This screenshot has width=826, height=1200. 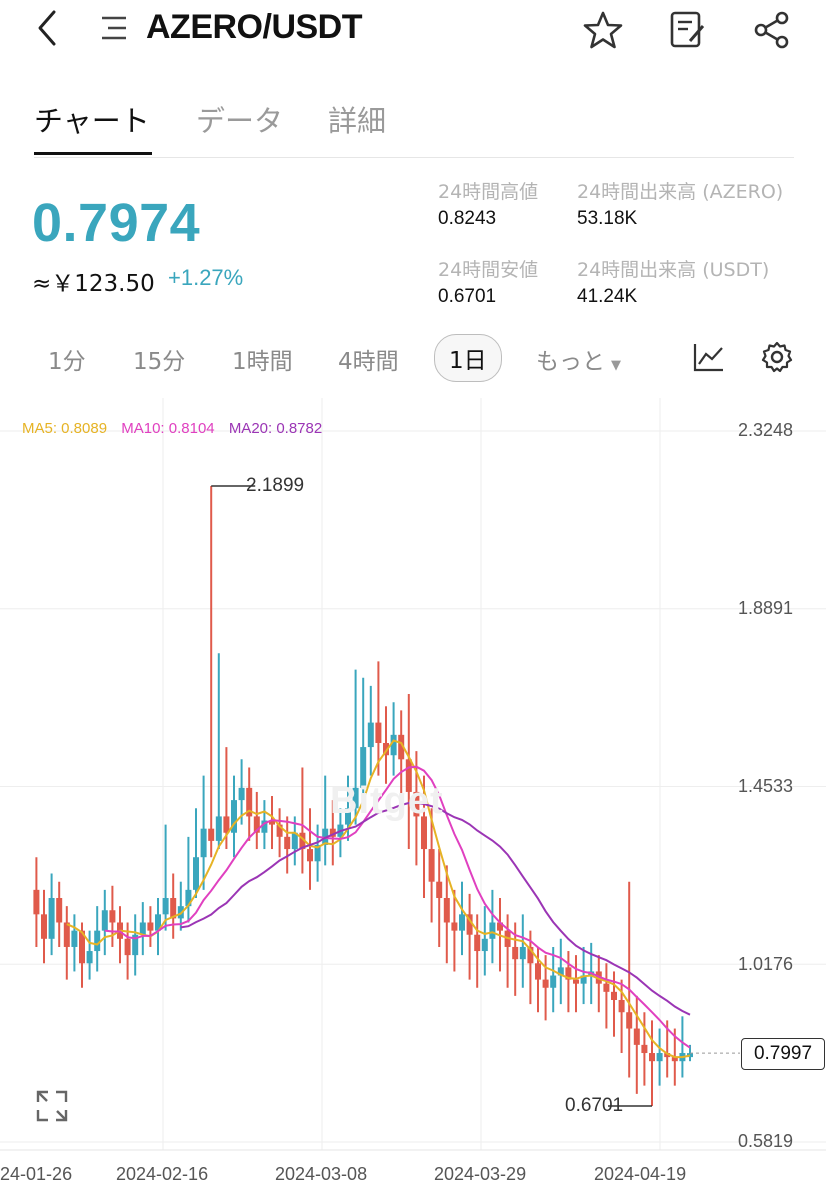 I want to click on vol-base-label: 24時間出来高 (AZERO), so click(x=680, y=192).